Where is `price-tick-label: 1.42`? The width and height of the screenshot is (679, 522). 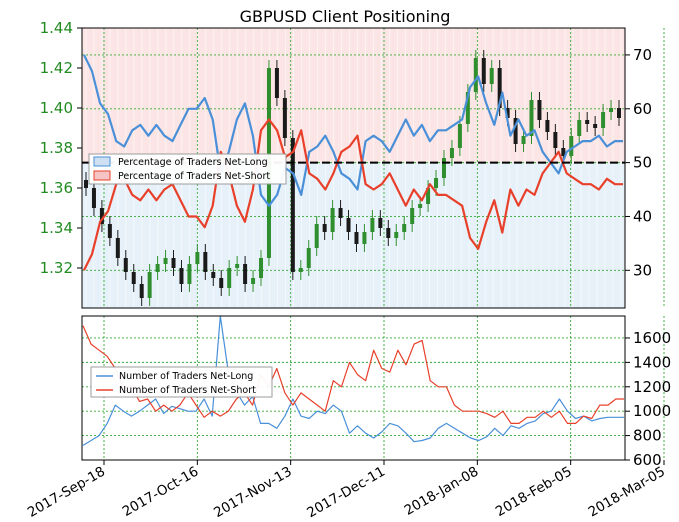
price-tick-label: 1.42 is located at coordinates (56, 68).